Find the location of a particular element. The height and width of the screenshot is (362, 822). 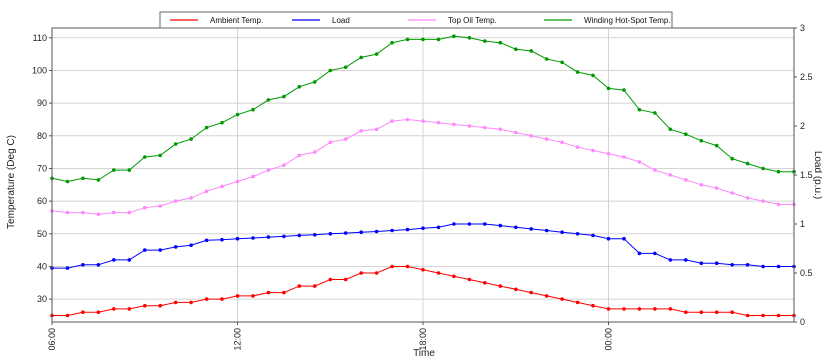

x-tick-label: 18:00 is located at coordinates (423, 339).